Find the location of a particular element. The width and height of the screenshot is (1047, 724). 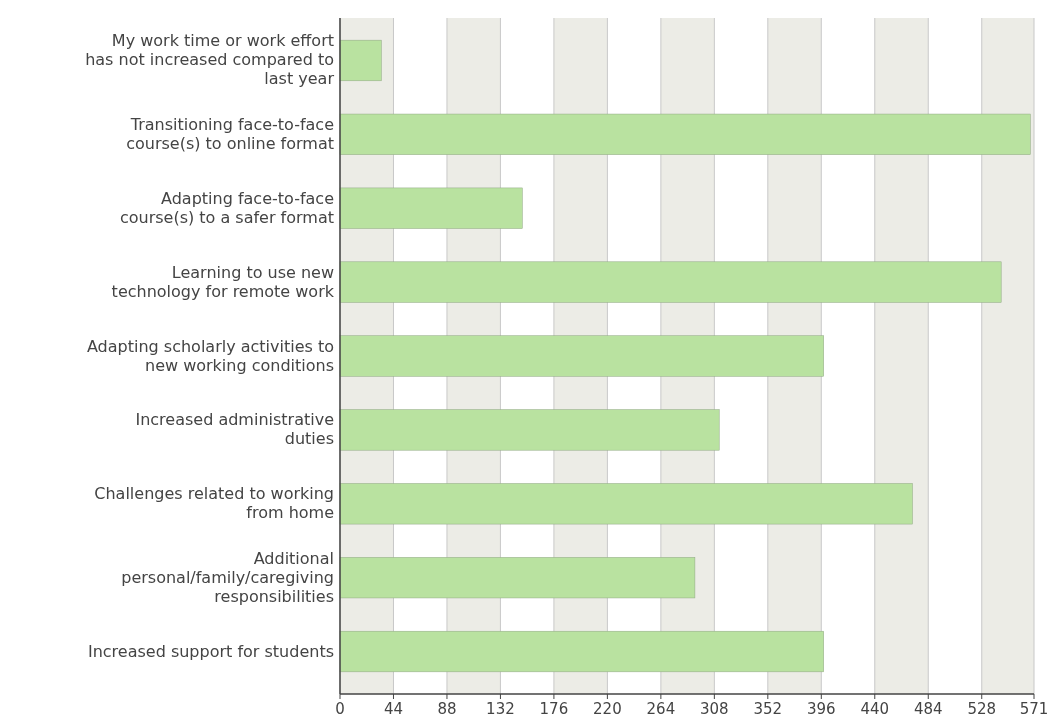

x-tick-label: 44 is located at coordinates (393, 709).